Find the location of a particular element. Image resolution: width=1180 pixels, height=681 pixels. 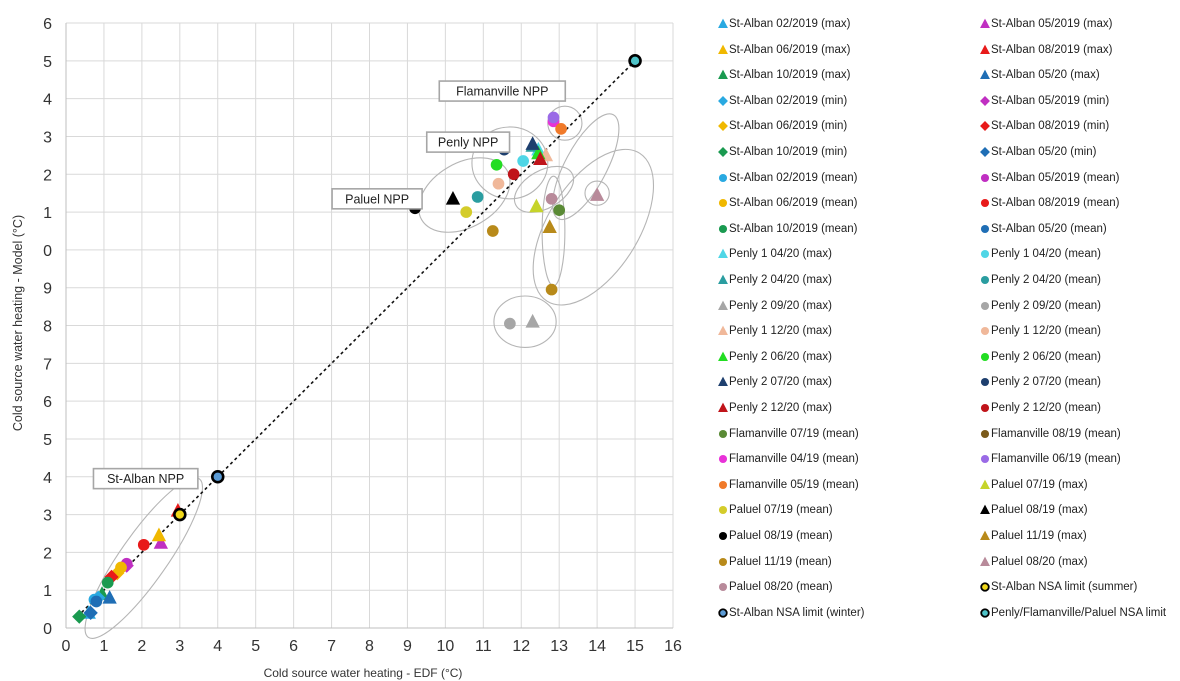

annotation-label: Penly NPP is located at coordinates (468, 143).